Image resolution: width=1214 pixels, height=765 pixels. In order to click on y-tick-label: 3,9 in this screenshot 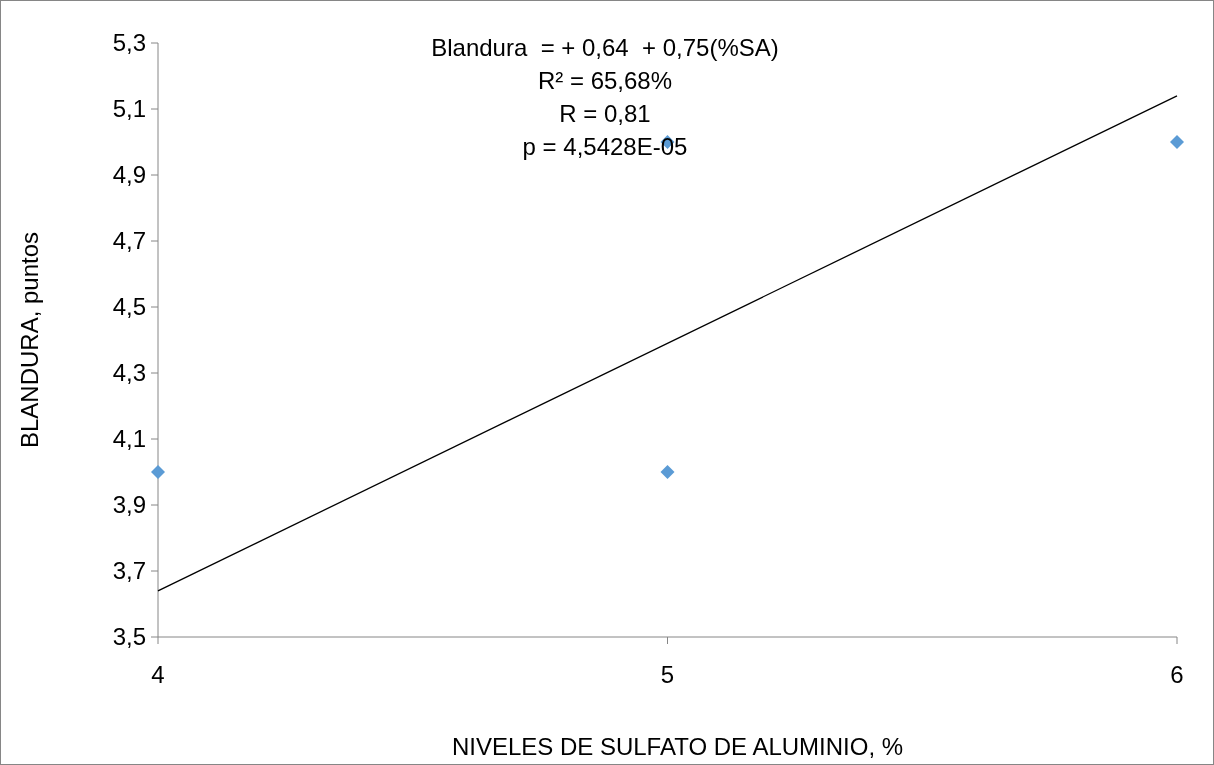, I will do `click(129, 505)`.